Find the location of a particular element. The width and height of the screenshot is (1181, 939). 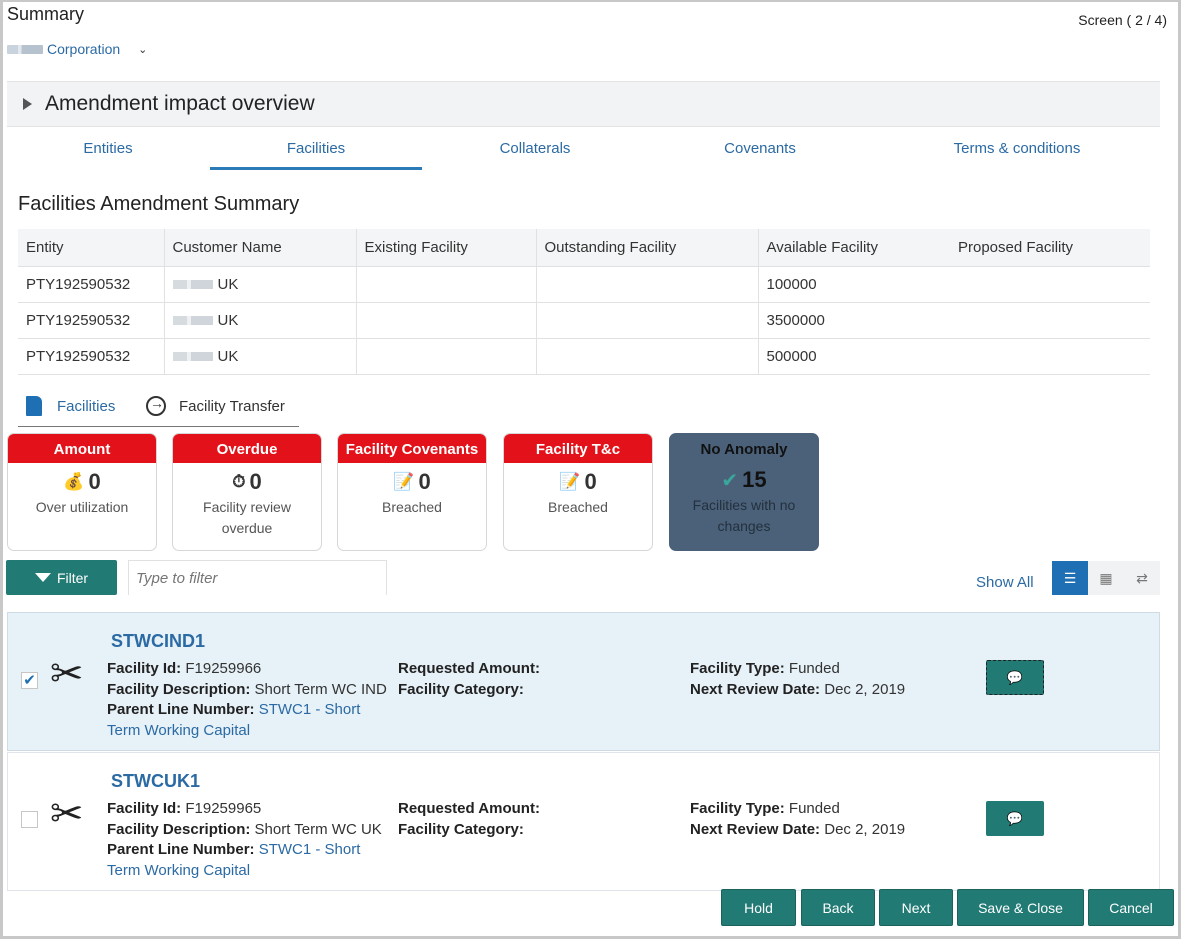

save-close-button: Save & Close is located at coordinates (1020, 907).